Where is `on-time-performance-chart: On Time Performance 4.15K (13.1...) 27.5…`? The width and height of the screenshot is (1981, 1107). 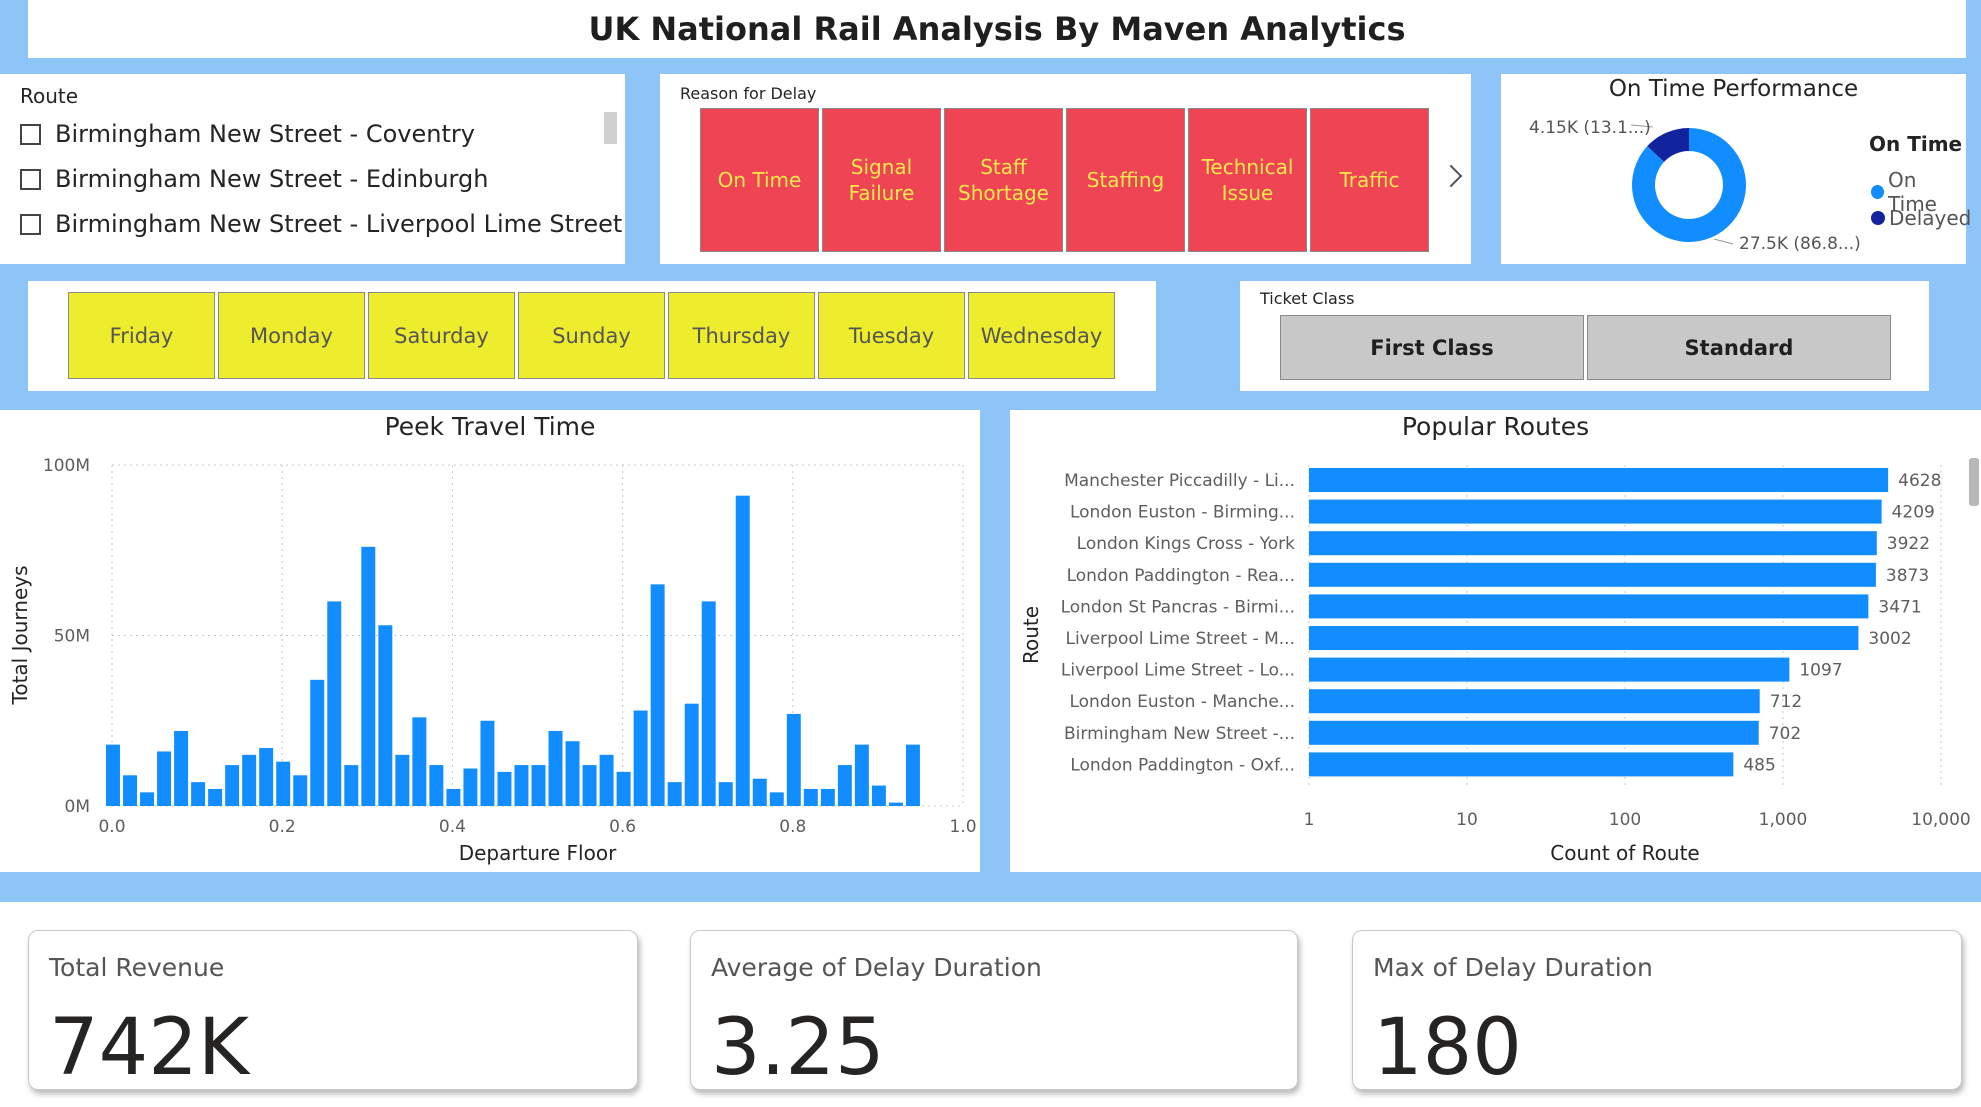 on-time-performance-chart: On Time Performance 4.15K (13.1...) 27.5… is located at coordinates (1736, 169).